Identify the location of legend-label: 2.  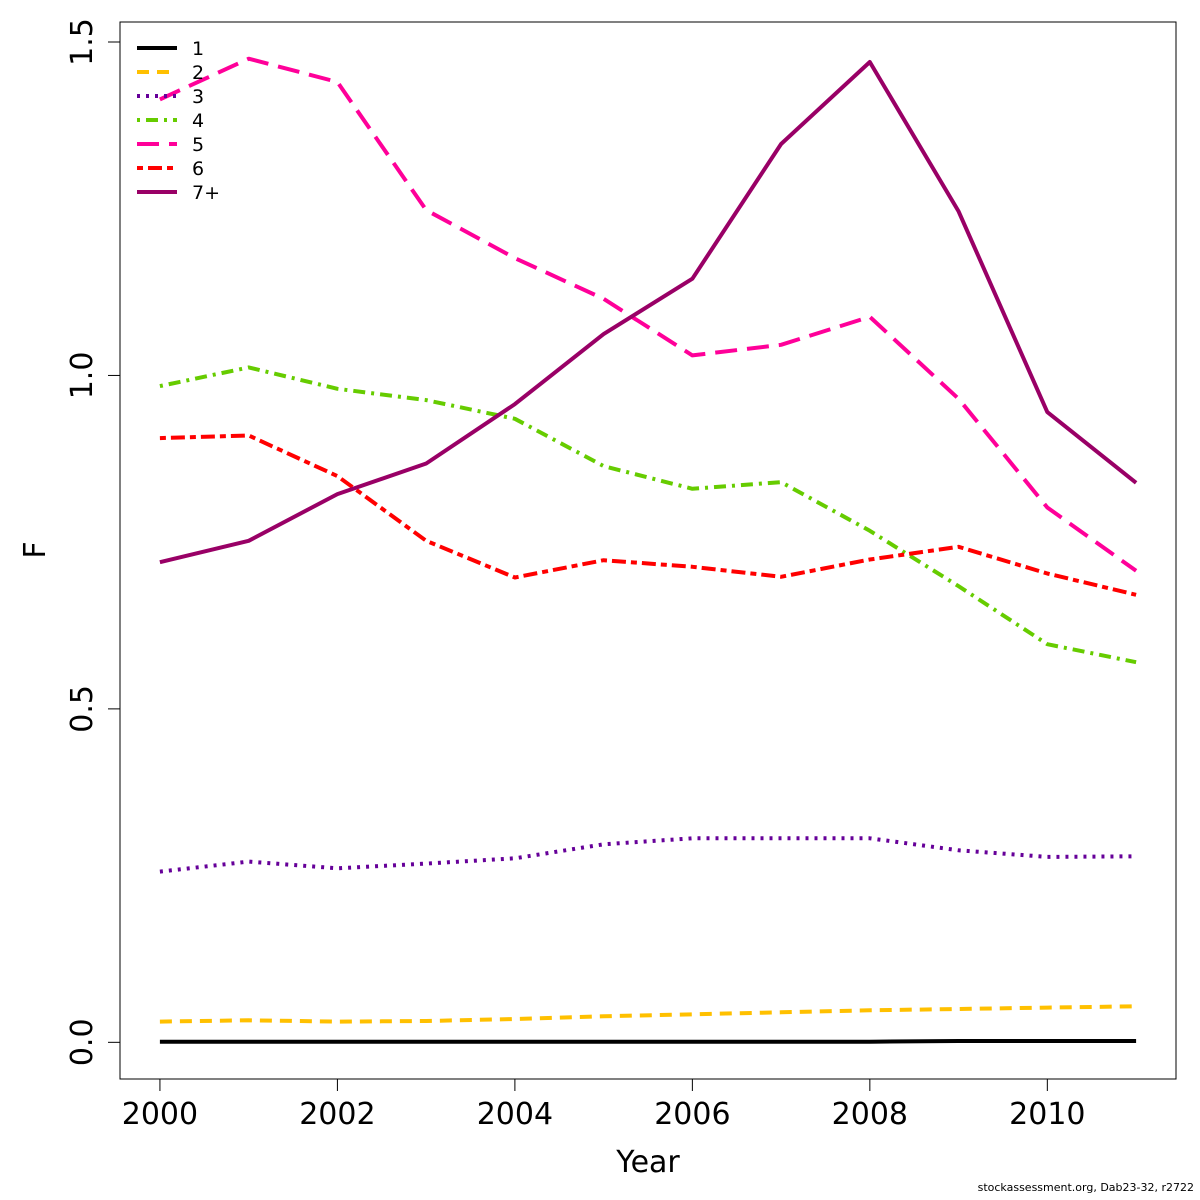
(198, 73).